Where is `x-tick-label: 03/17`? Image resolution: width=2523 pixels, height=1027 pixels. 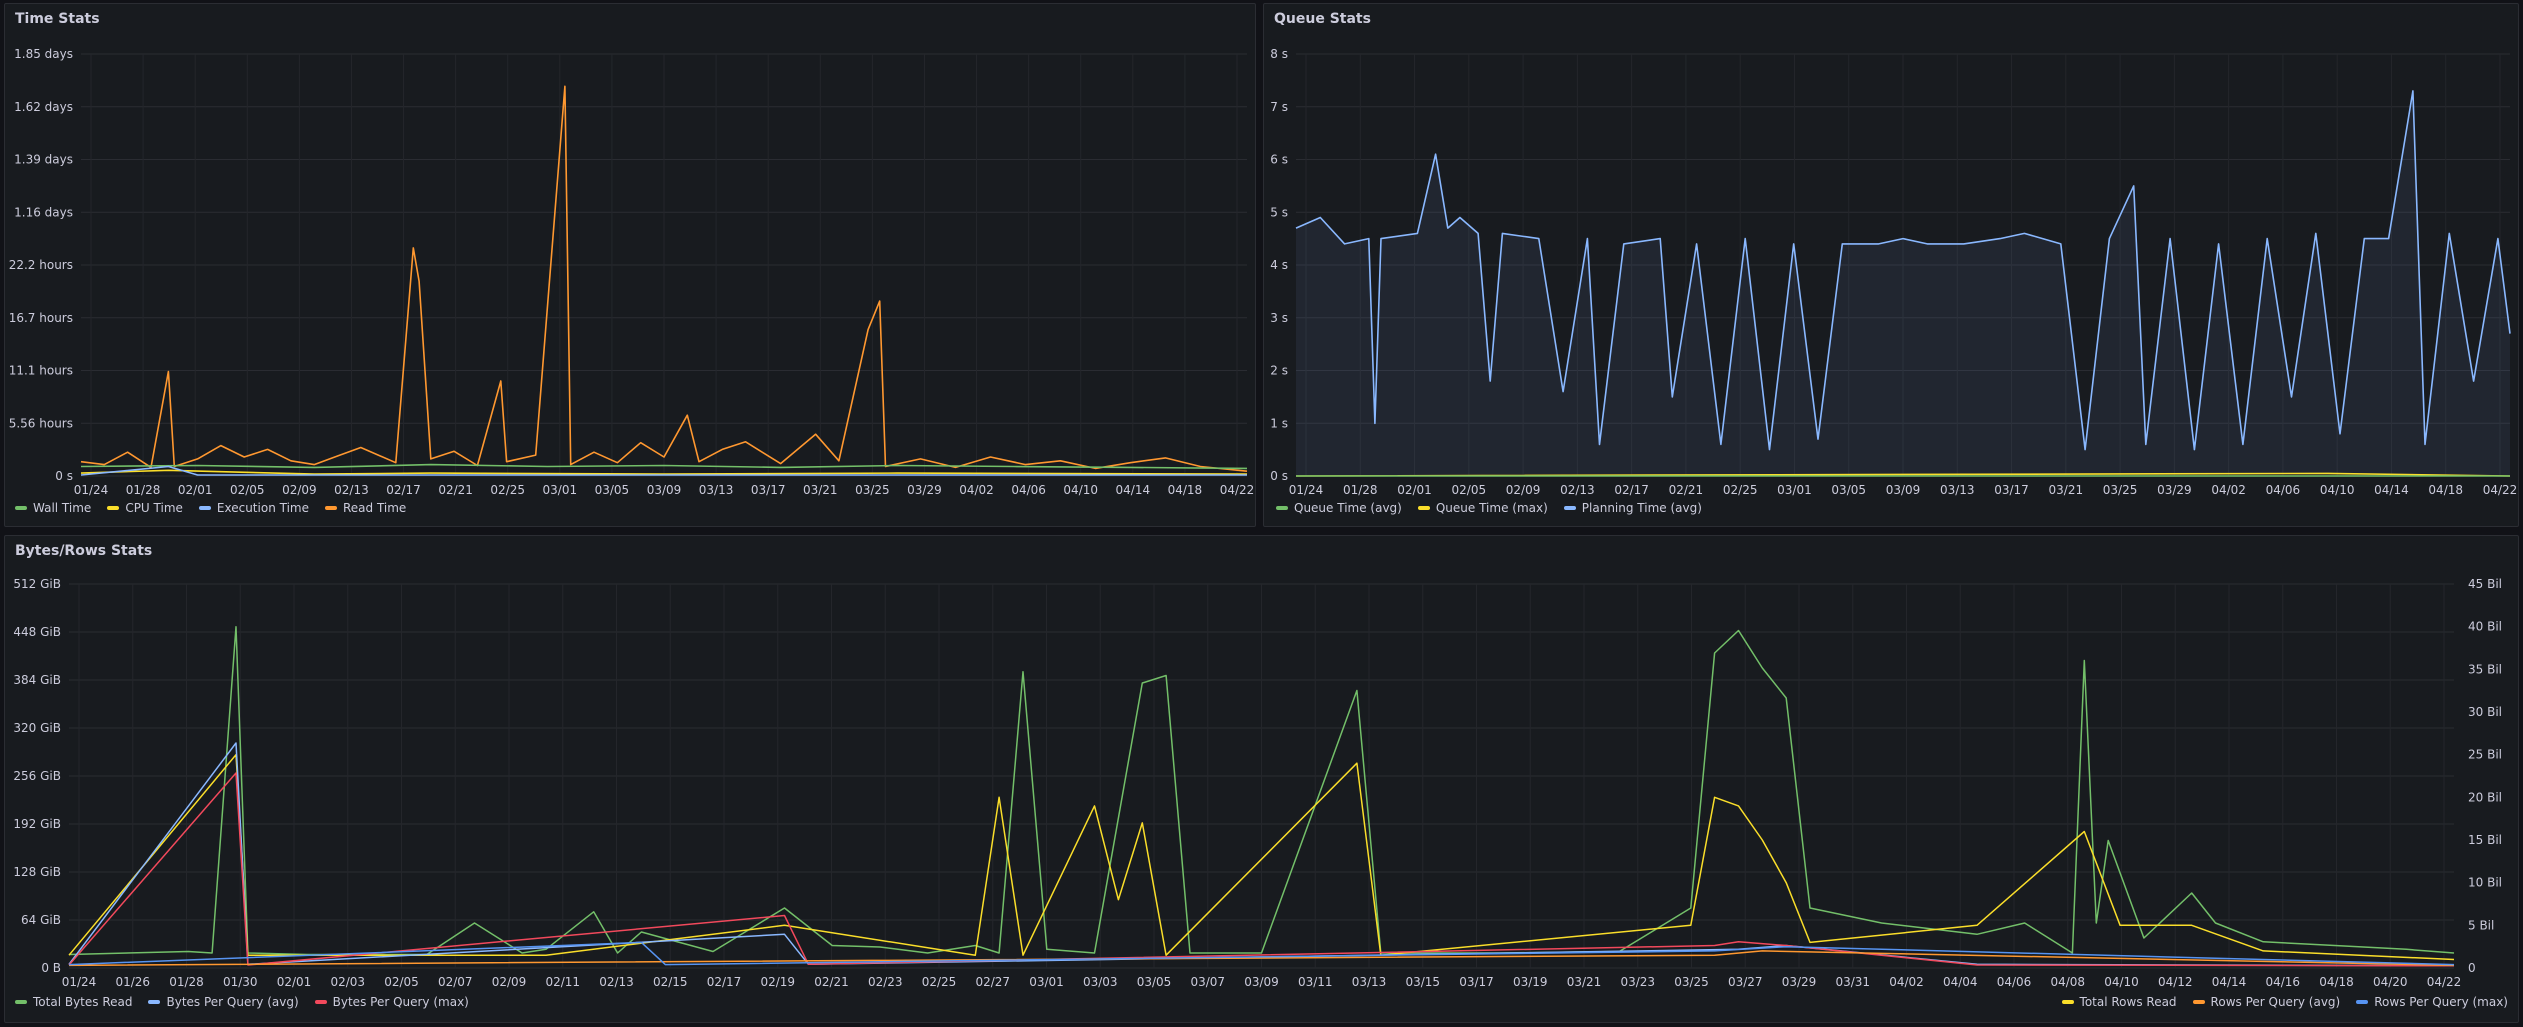
x-tick-label: 03/17 is located at coordinates (2011, 490).